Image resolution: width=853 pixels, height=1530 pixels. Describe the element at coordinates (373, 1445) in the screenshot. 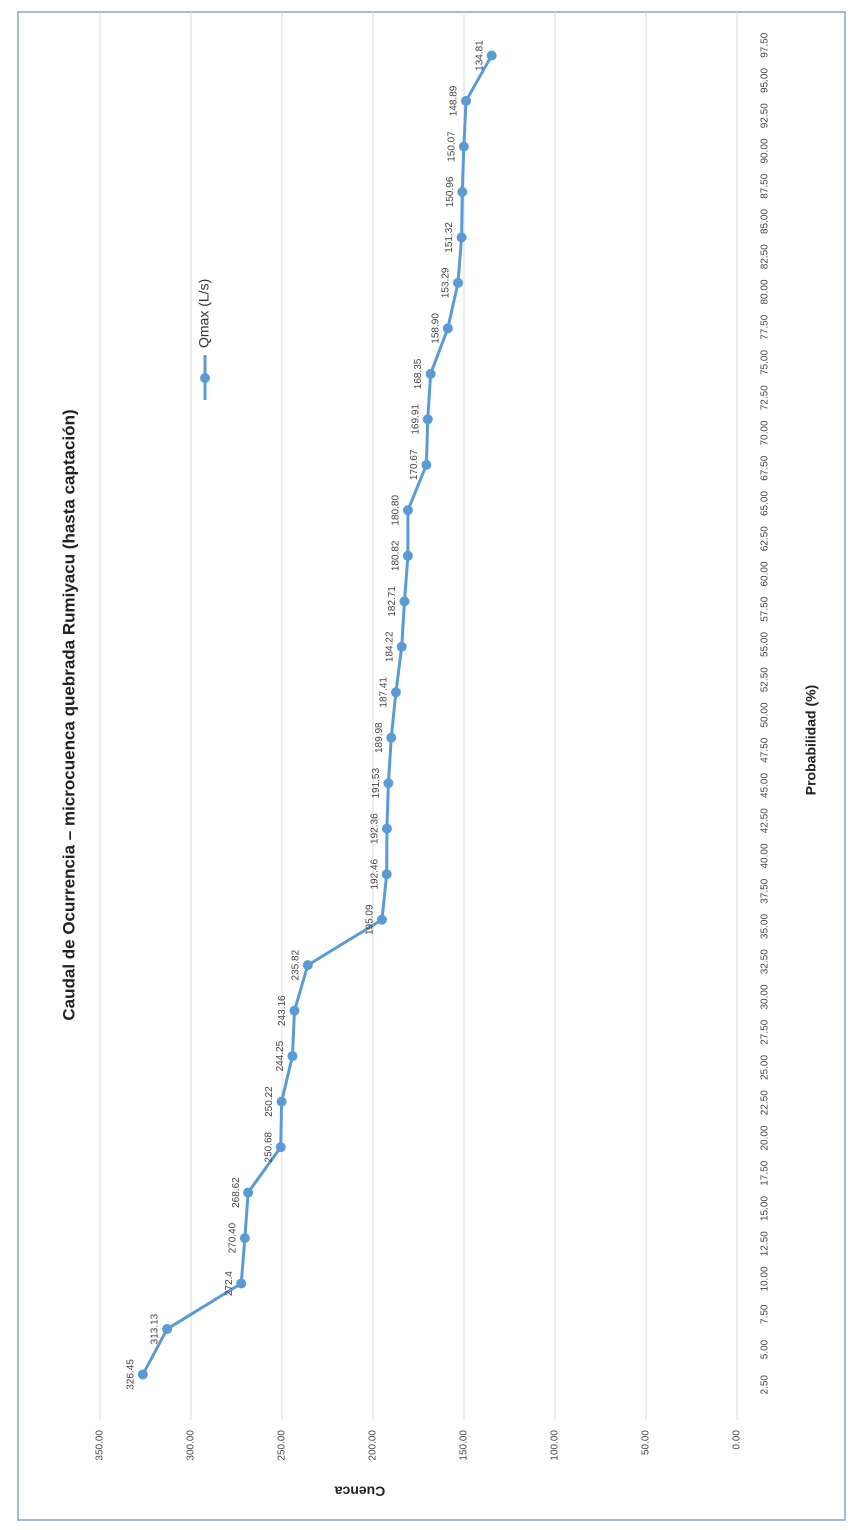

I see `y-tick-label: 200.00` at that location.